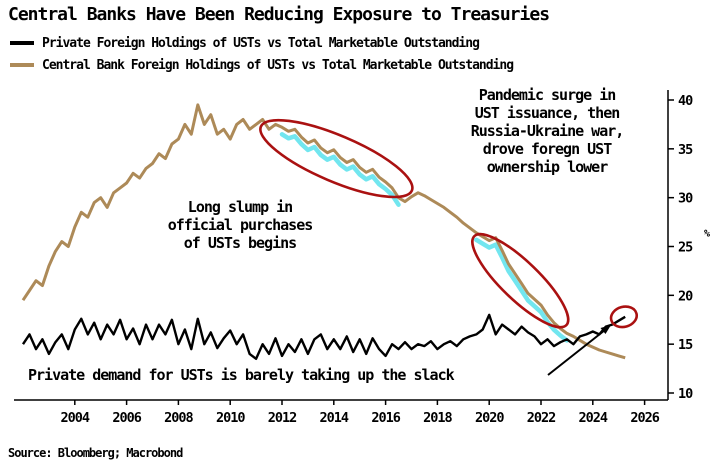  What do you see at coordinates (22, 43) in the screenshot?
I see `legend-swatch-private-icon` at bounding box center [22, 43].